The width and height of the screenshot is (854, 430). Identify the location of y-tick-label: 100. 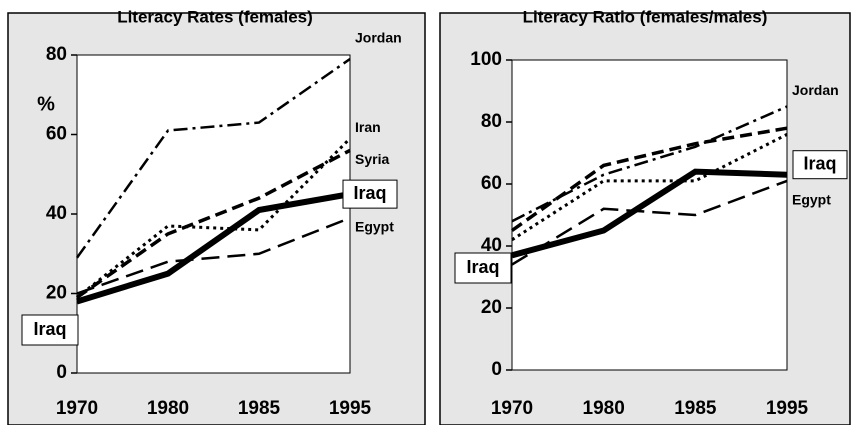
(486, 59).